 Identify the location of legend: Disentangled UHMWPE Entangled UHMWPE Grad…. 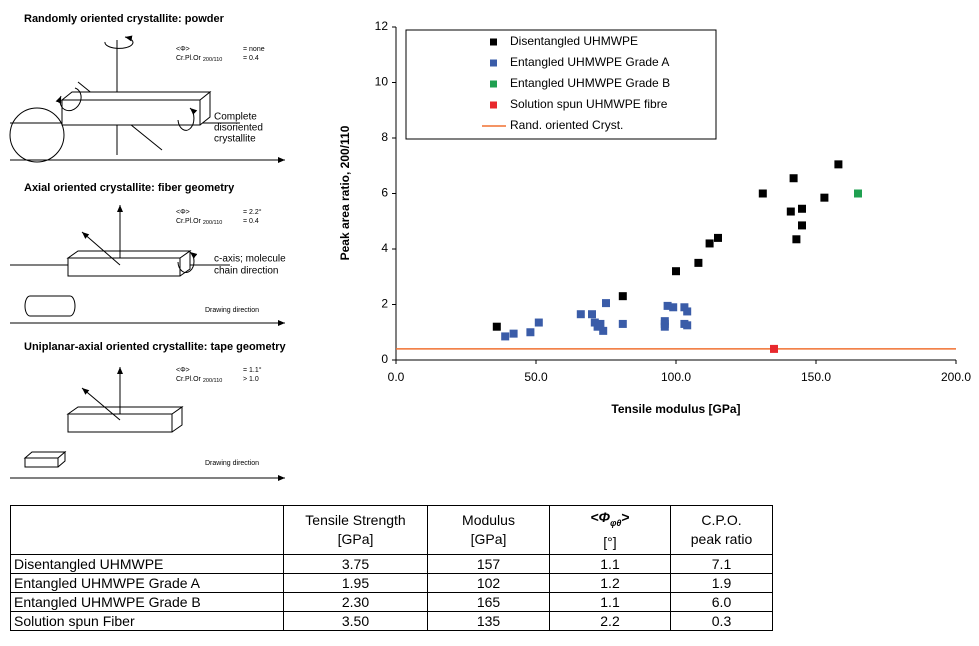
(561, 84).